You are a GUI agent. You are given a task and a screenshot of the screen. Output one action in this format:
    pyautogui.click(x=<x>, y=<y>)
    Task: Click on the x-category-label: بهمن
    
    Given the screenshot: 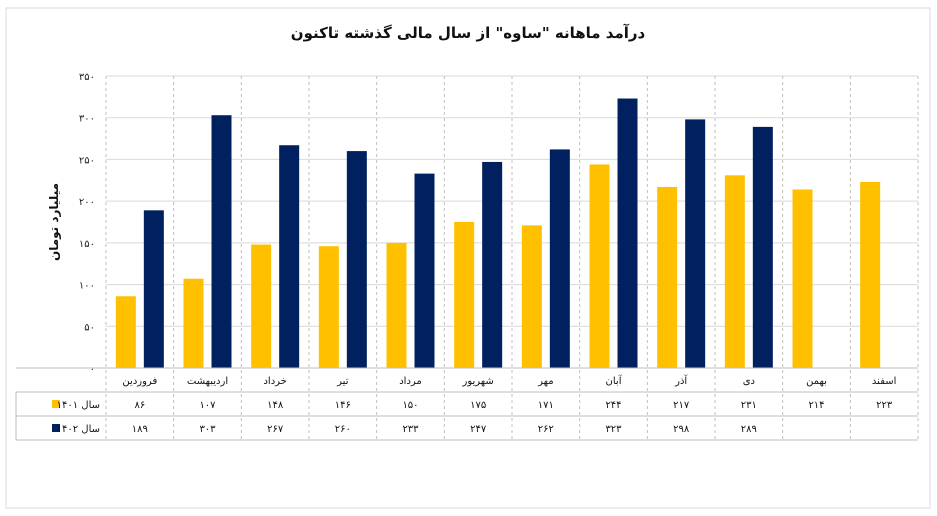 What is the action you would take?
    pyautogui.click(x=816, y=381)
    